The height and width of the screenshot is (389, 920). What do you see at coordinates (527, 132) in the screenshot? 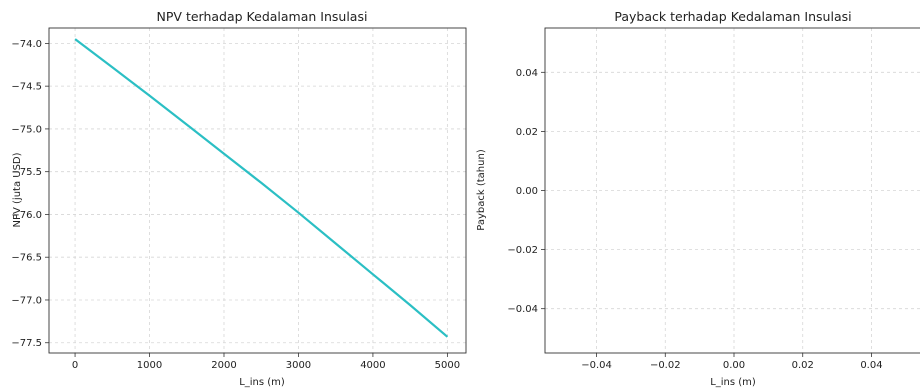
I see `payback-y-tick-label: 0.02` at bounding box center [527, 132].